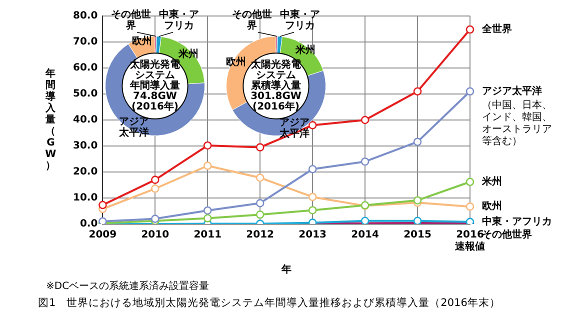  What do you see at coordinates (85, 42) in the screenshot?
I see `y-tick-label: 70.0` at bounding box center [85, 42].